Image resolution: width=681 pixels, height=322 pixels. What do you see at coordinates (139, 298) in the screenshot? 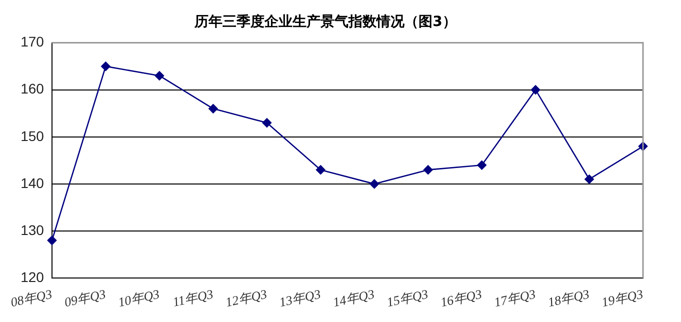
I see `x-tick-label: 10年Q3` at bounding box center [139, 298].